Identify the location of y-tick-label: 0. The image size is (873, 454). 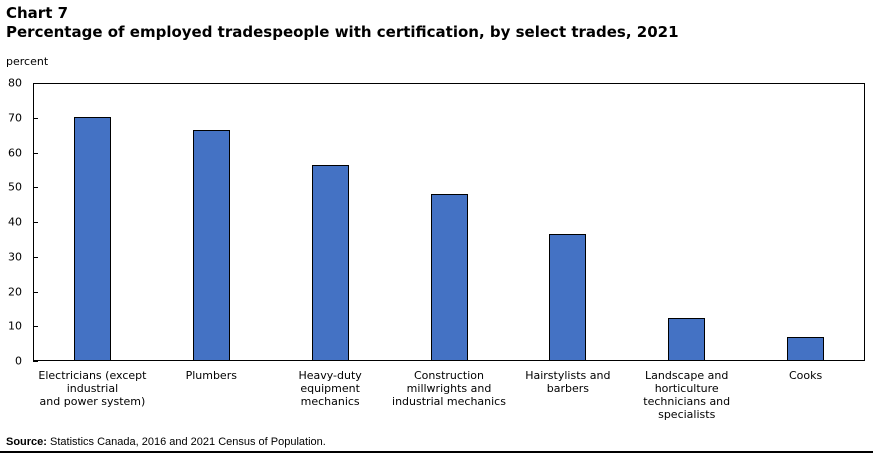
(18, 361).